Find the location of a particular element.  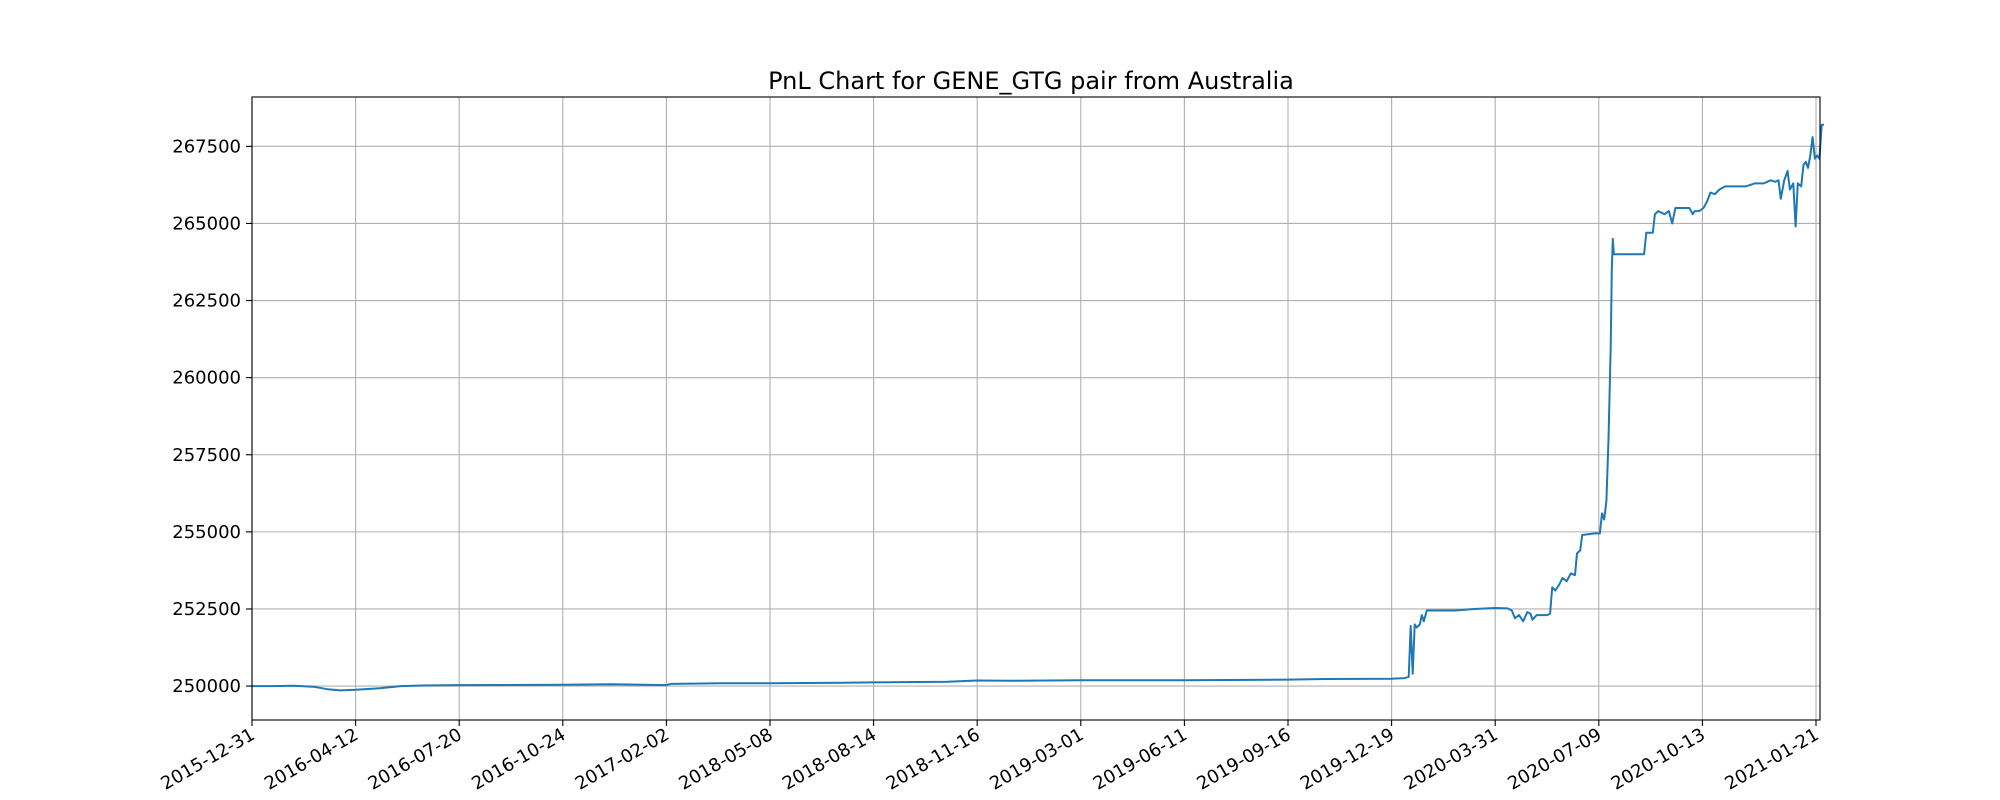

x-tick-label: 2017-02-02 is located at coordinates (622, 759).